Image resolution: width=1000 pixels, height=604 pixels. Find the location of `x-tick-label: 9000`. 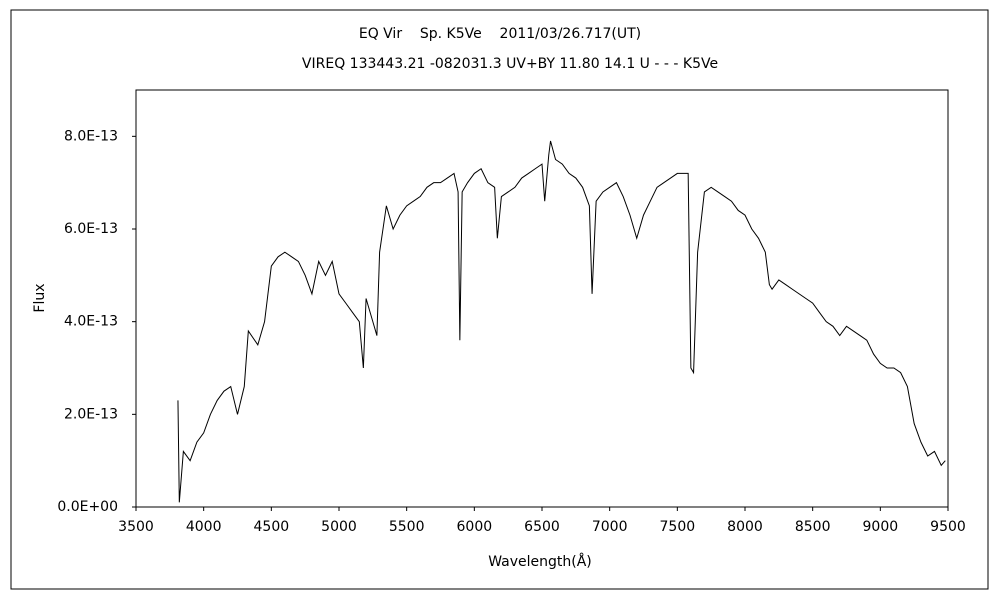

x-tick-label: 9000 is located at coordinates (881, 527).